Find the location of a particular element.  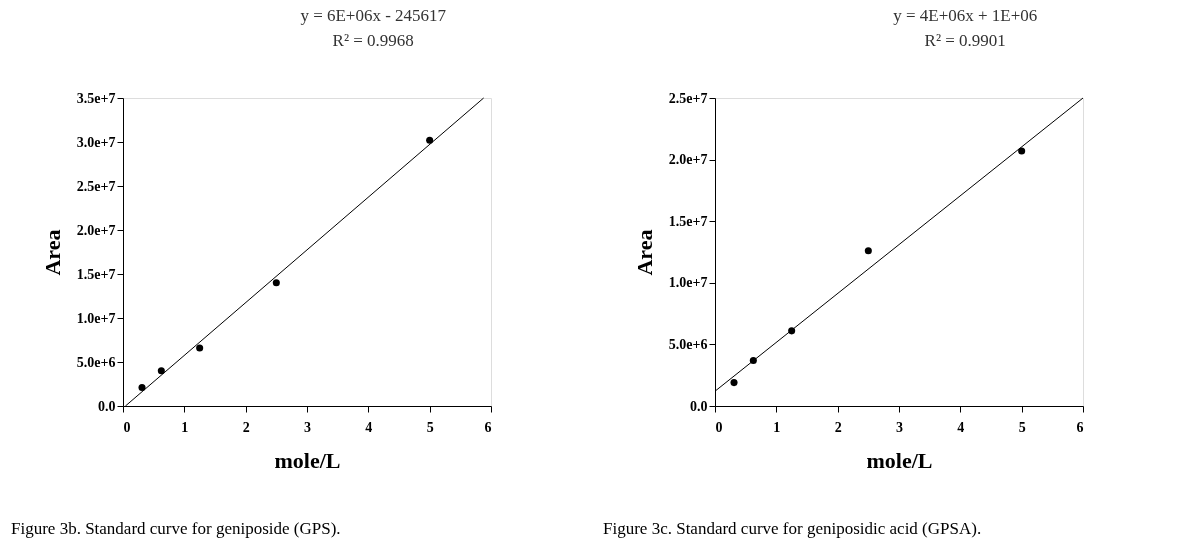

text: y = 6E+06x - 245617 is located at coordinates (373, 15).